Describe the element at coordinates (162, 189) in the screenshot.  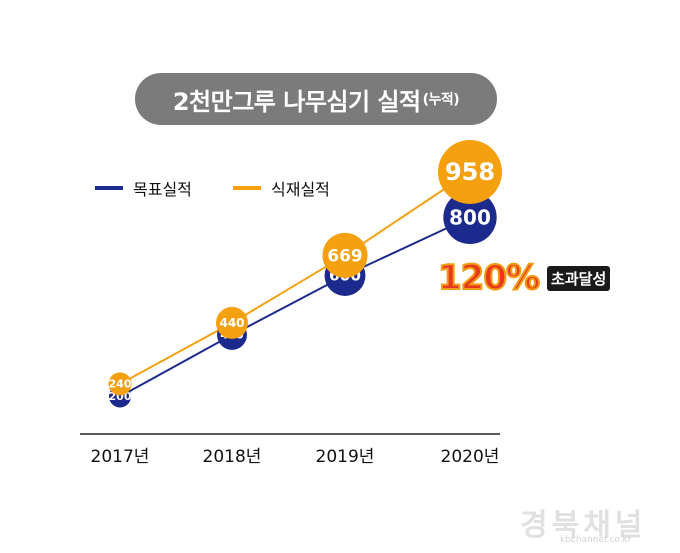
I see `legend-target-label: 목표실적` at that location.